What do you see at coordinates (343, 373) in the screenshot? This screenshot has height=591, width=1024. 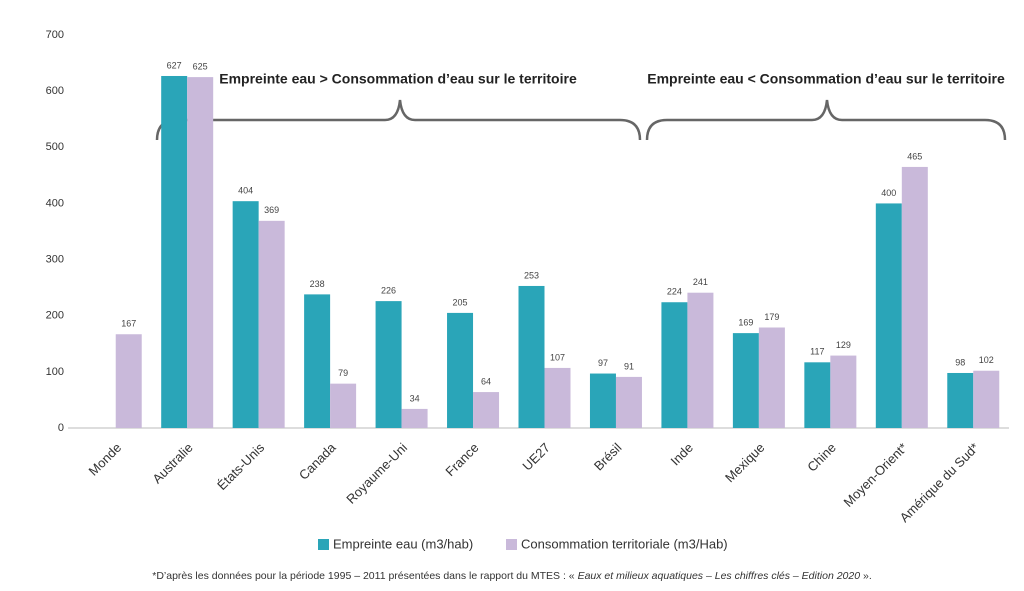 I see `value-label: 79` at bounding box center [343, 373].